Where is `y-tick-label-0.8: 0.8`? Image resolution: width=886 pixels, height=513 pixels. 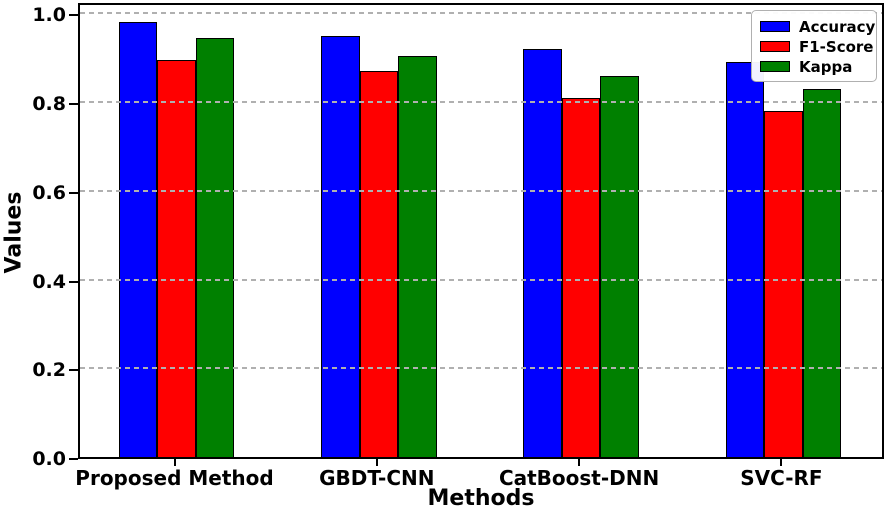
y-tick-label-0.8: 0.8 is located at coordinates (49, 104).